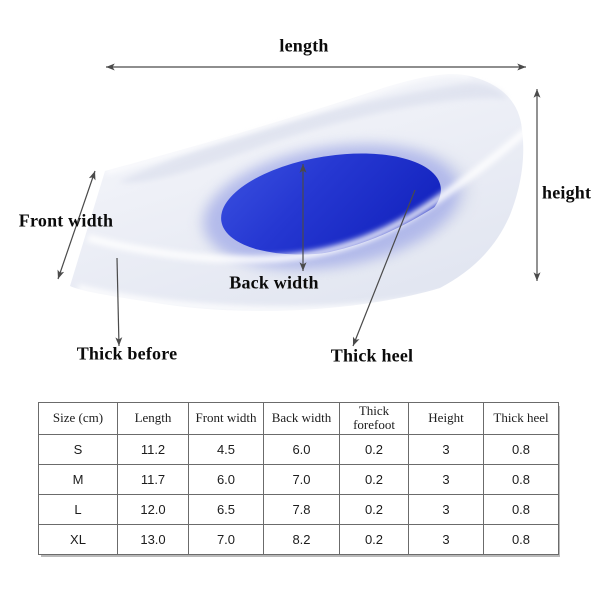 Image resolution: width=600 pixels, height=599 pixels. I want to click on top-edge-highlight, so click(288, 123).